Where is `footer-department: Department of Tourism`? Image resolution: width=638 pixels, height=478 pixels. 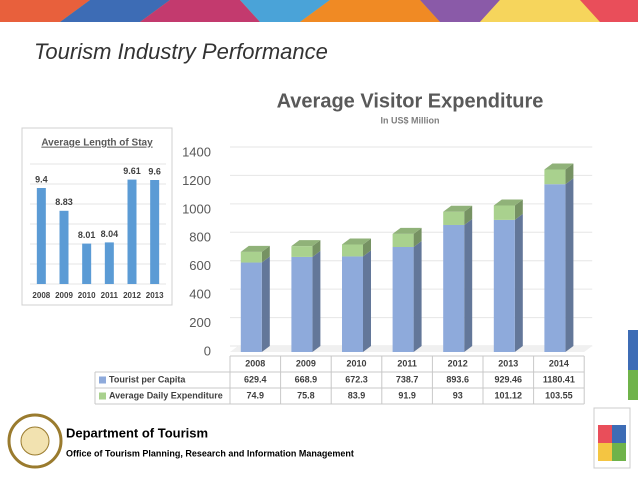
footer-department: Department of Tourism is located at coordinates (137, 432).